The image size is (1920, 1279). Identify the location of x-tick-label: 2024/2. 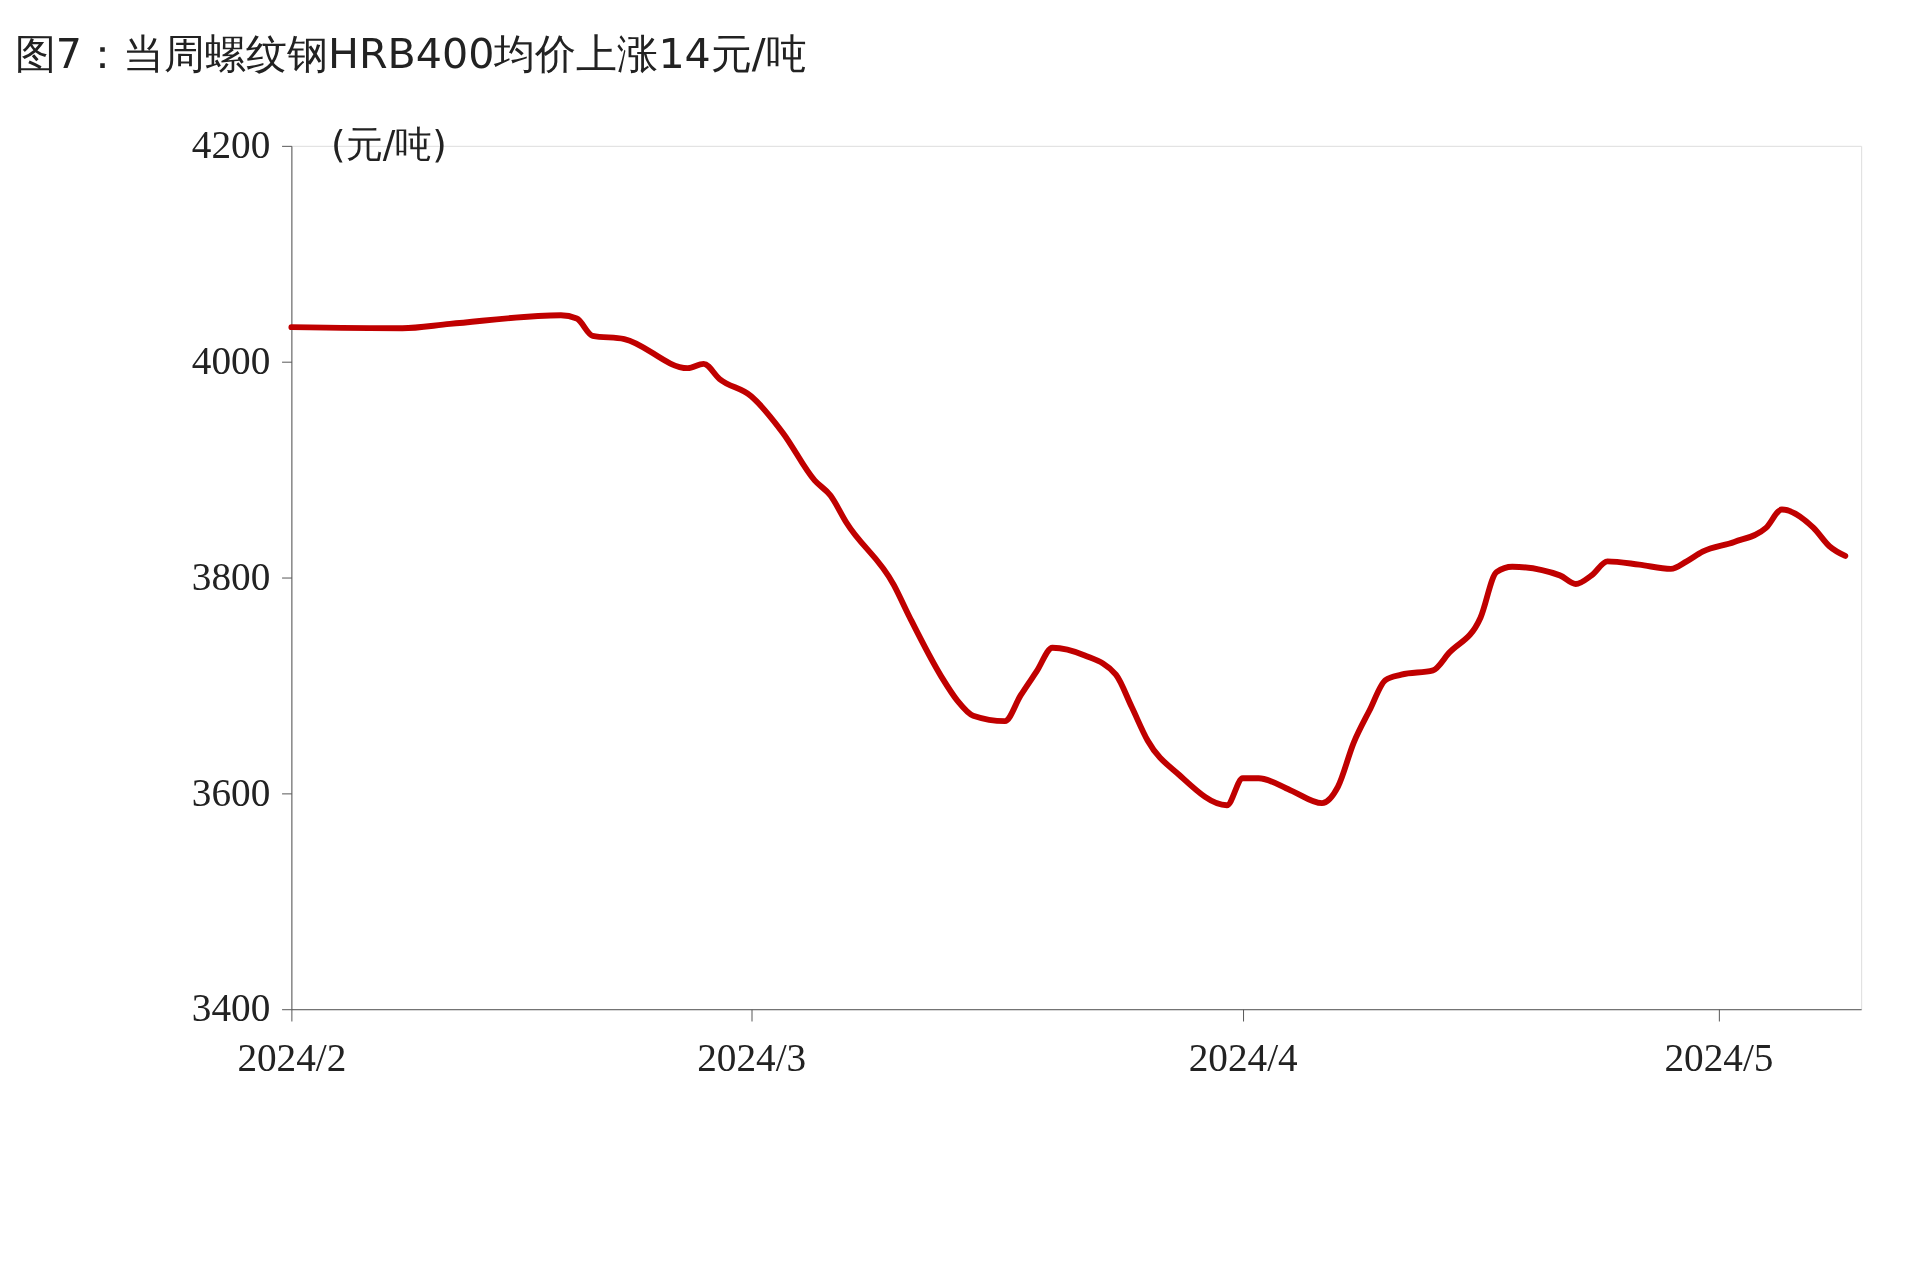
(292, 1057).